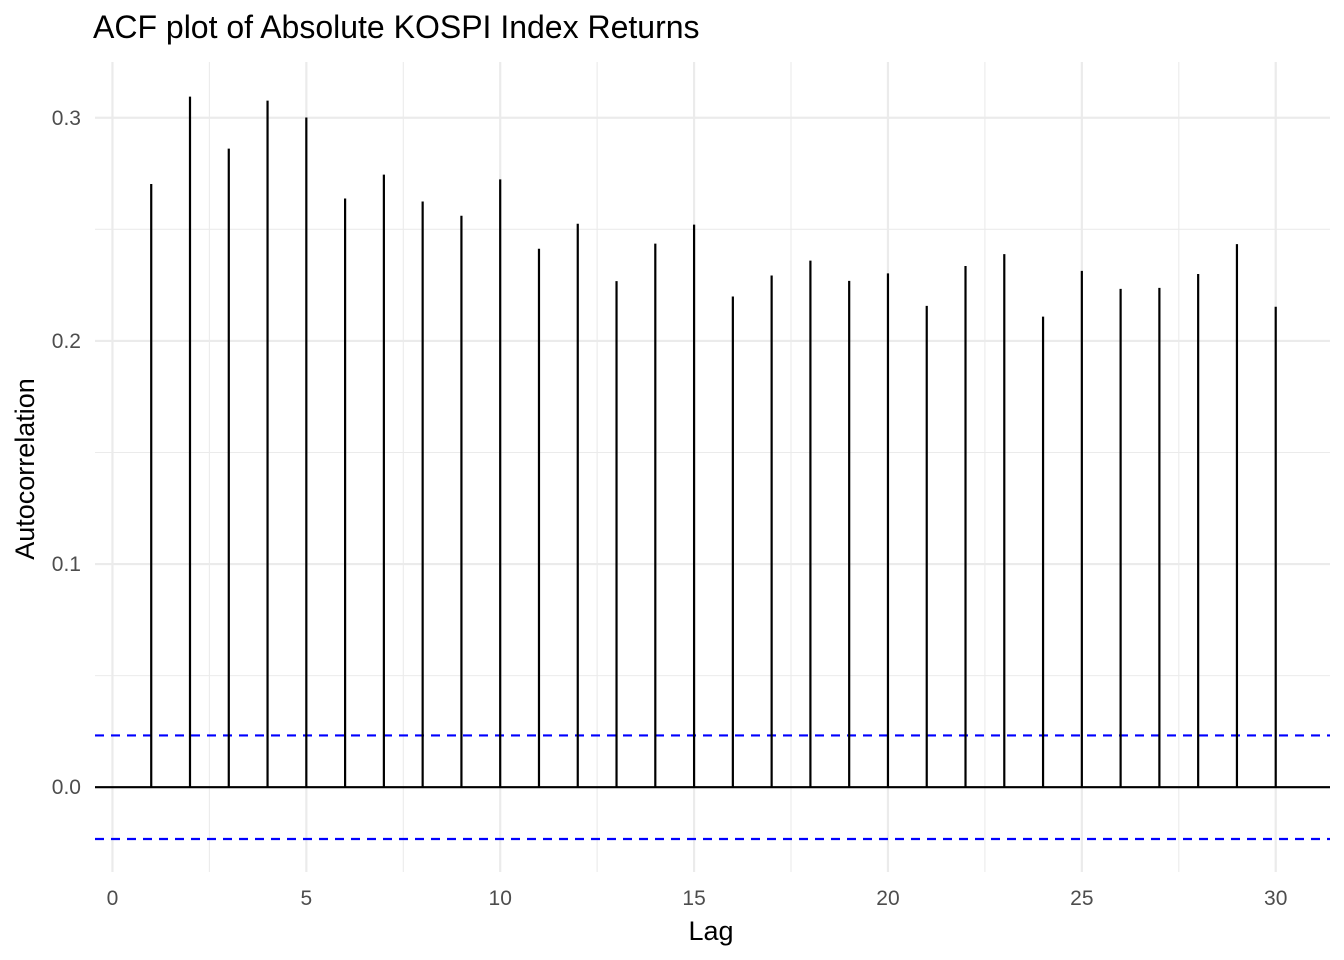 Image resolution: width=1344 pixels, height=960 pixels. I want to click on x-axis-label: Lag, so click(710, 931).